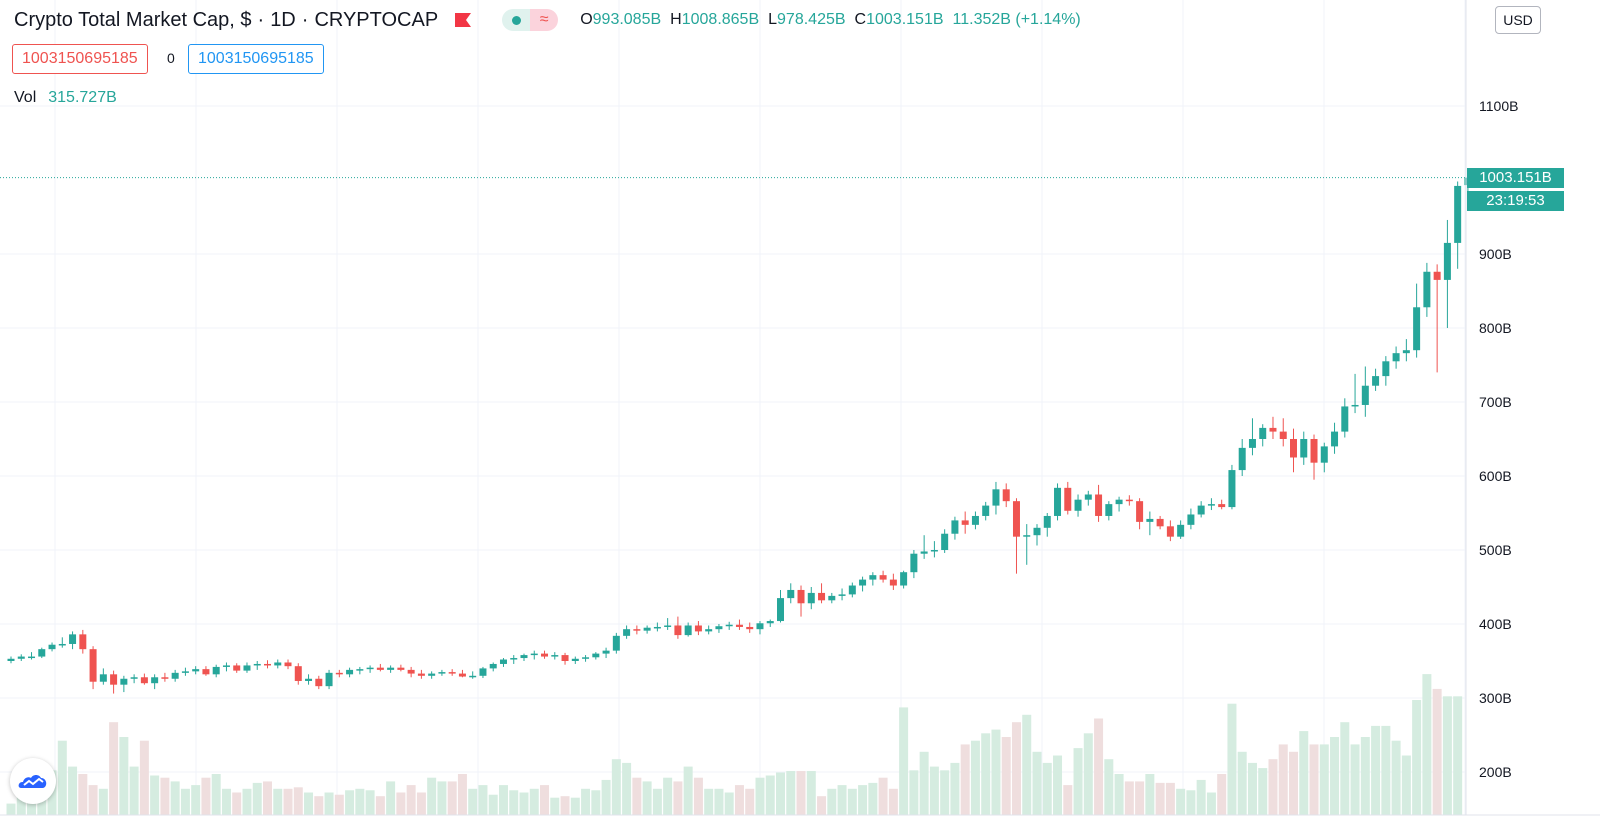 This screenshot has height=830, width=1600. What do you see at coordinates (1518, 20) in the screenshot?
I see `currency-button: USD` at bounding box center [1518, 20].